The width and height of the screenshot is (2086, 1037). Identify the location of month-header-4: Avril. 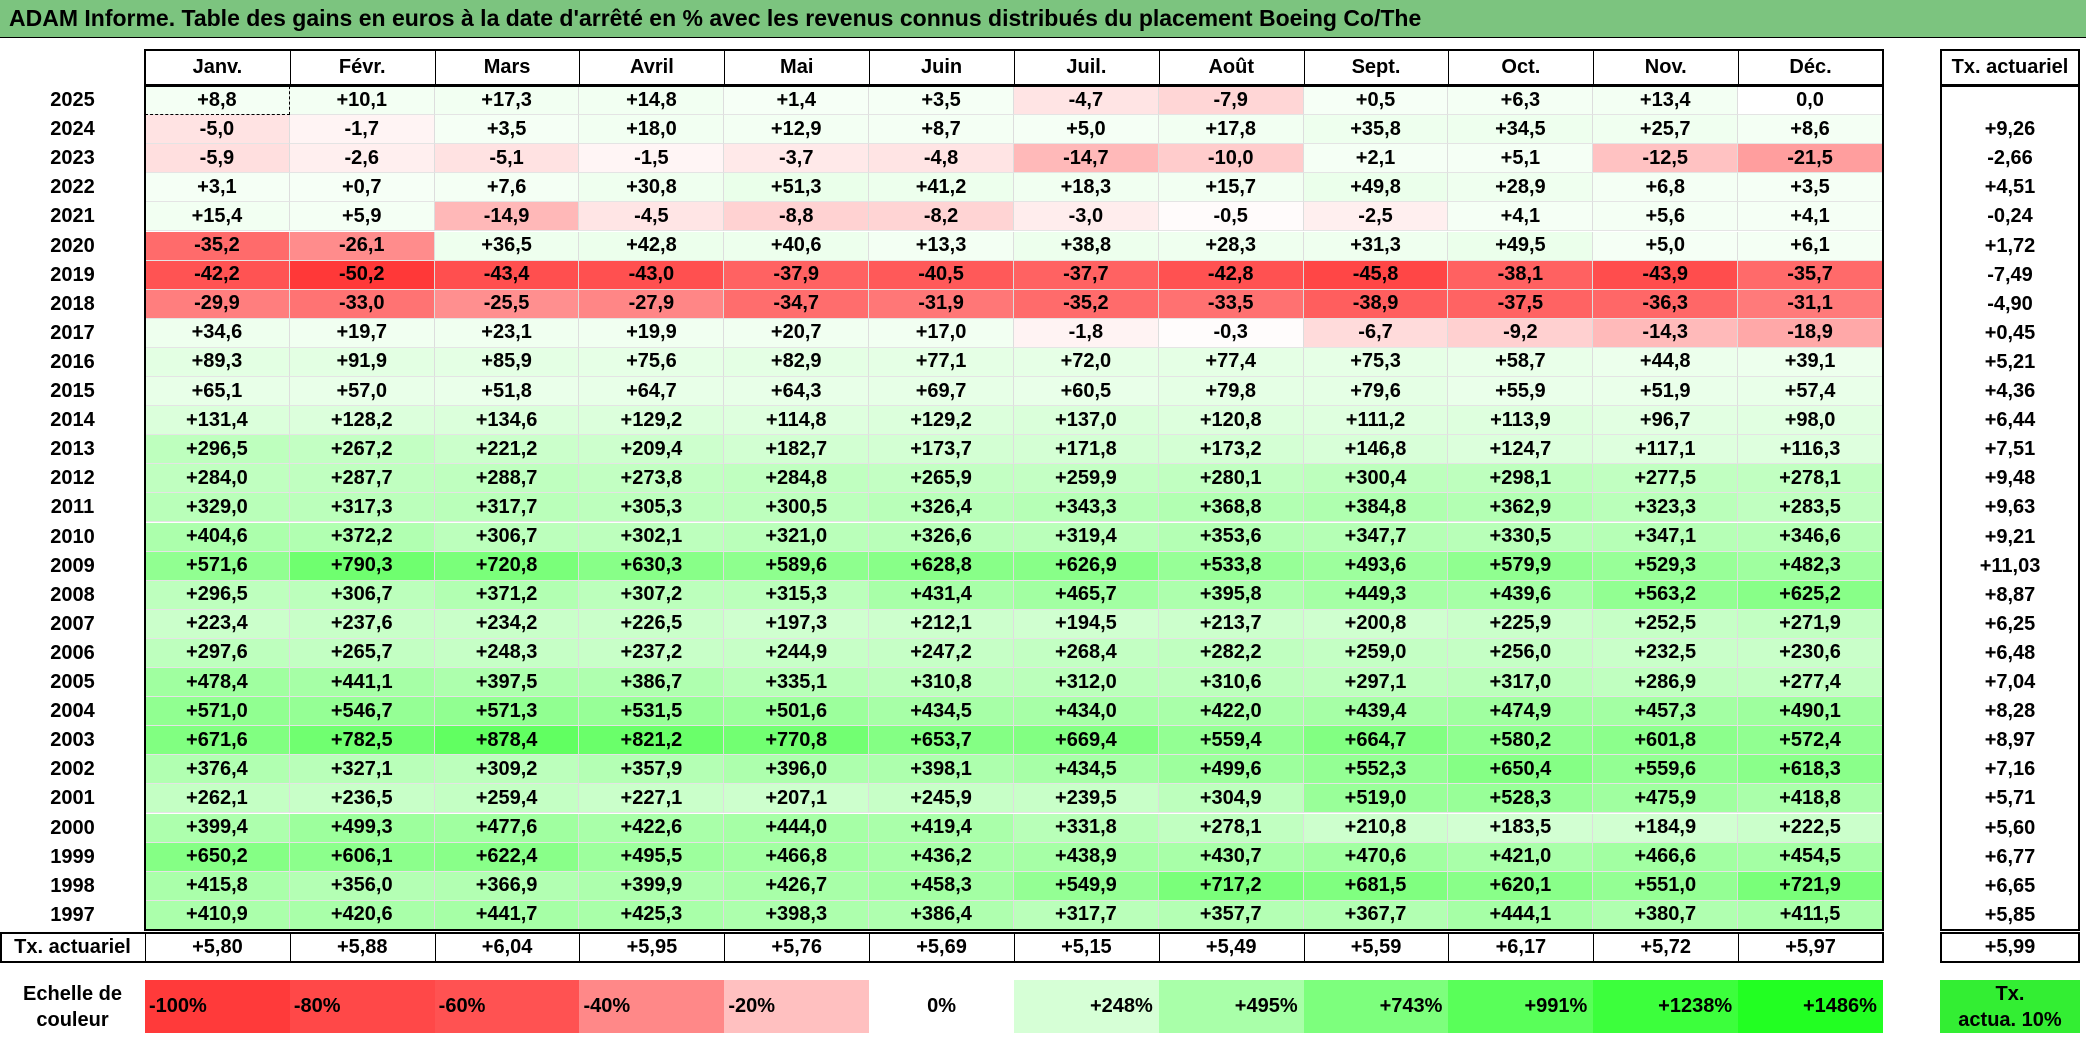
(652, 67).